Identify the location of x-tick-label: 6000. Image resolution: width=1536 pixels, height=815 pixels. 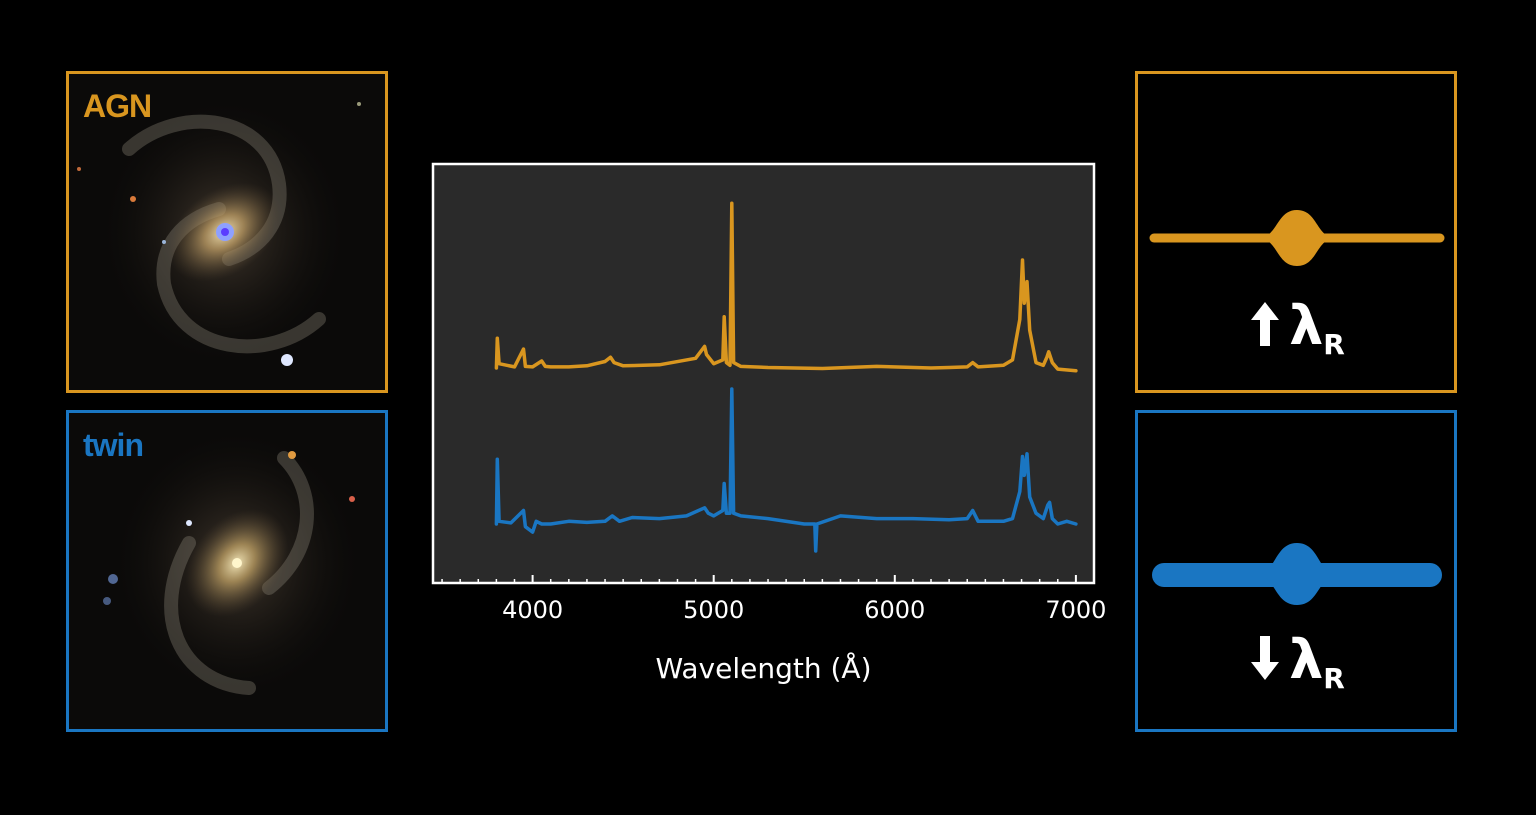
(894, 610).